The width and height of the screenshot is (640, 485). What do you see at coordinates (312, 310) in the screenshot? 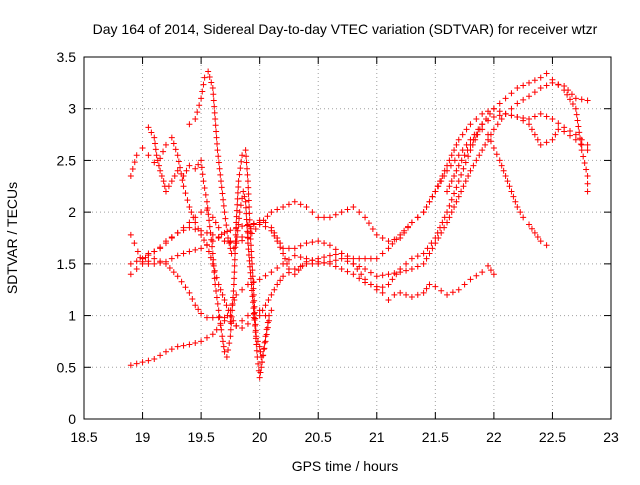
I see `series-track-h` at bounding box center [312, 310].